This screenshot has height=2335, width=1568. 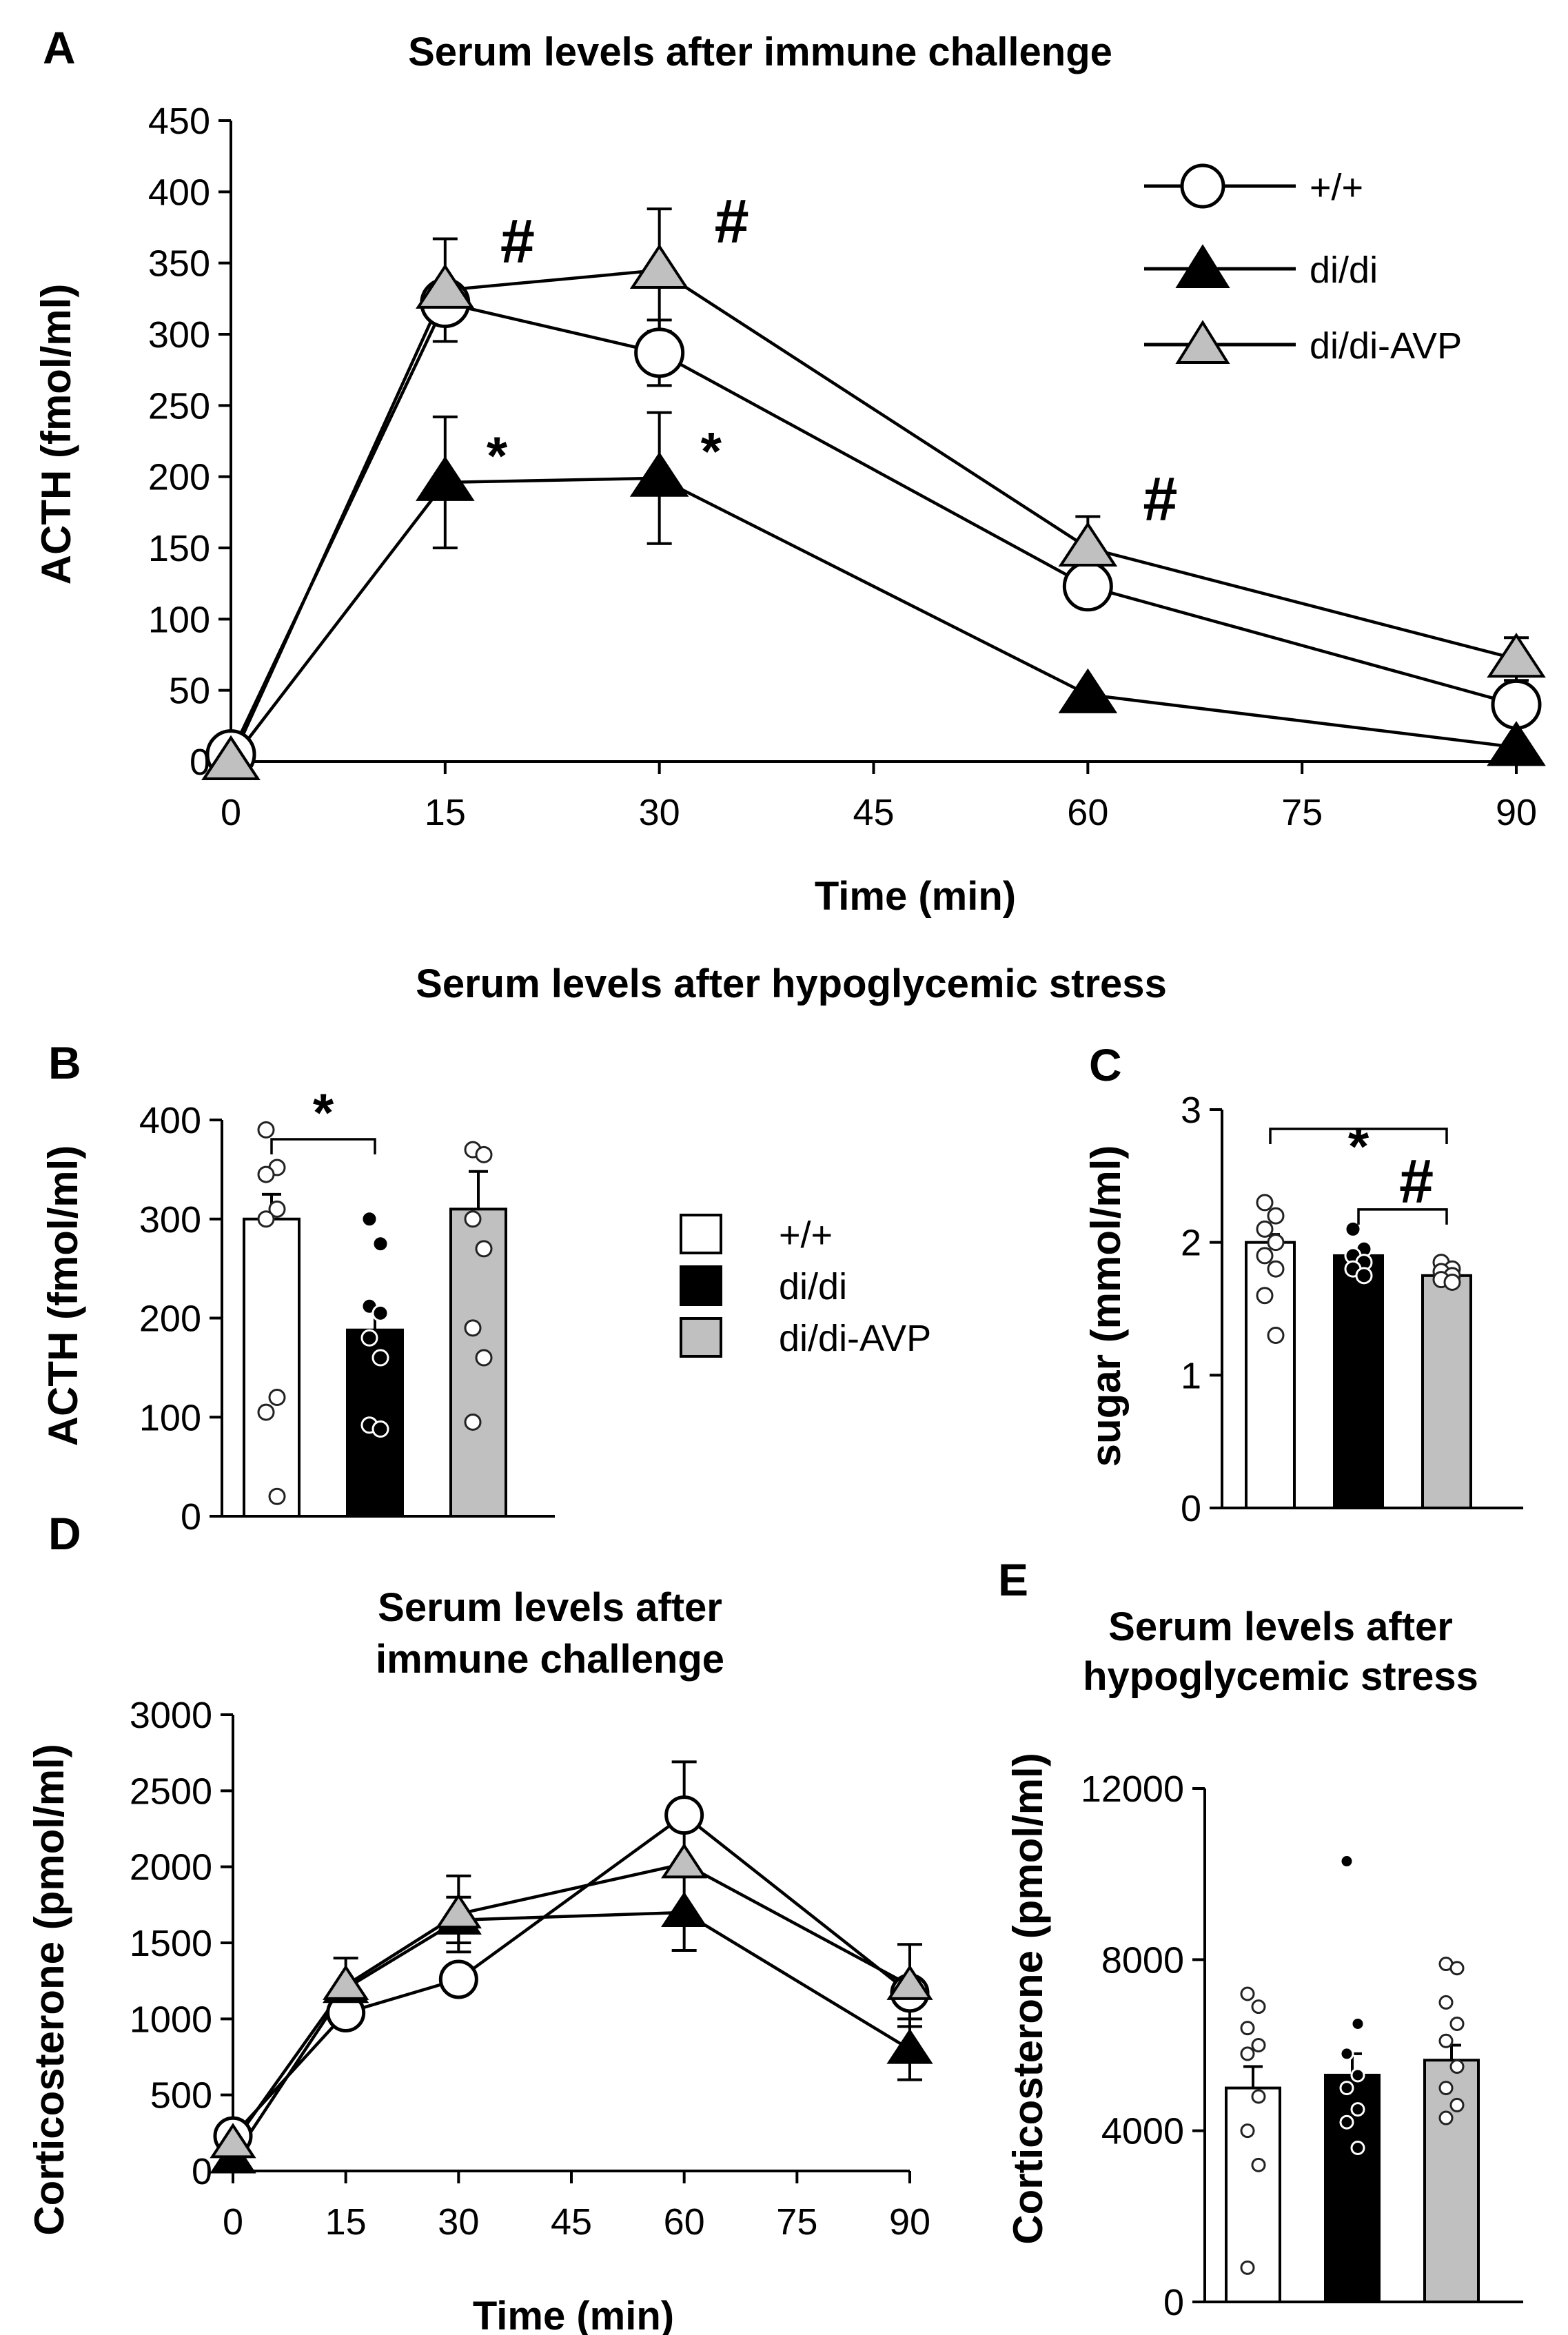 I want to click on panel-d-title-line2: immune challenge, so click(x=550, y=1659).